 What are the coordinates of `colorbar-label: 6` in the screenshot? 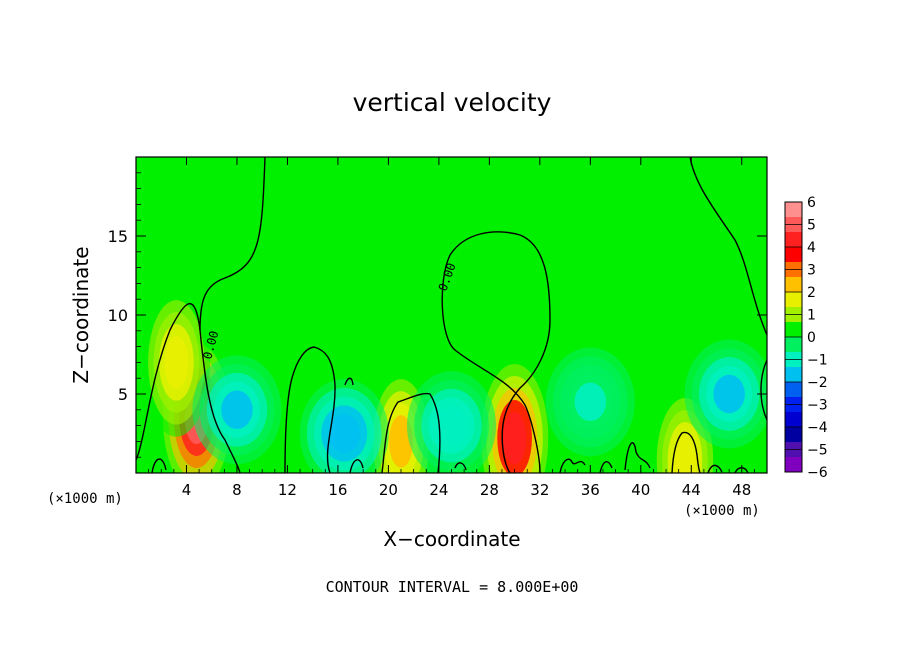 It's located at (811, 203).